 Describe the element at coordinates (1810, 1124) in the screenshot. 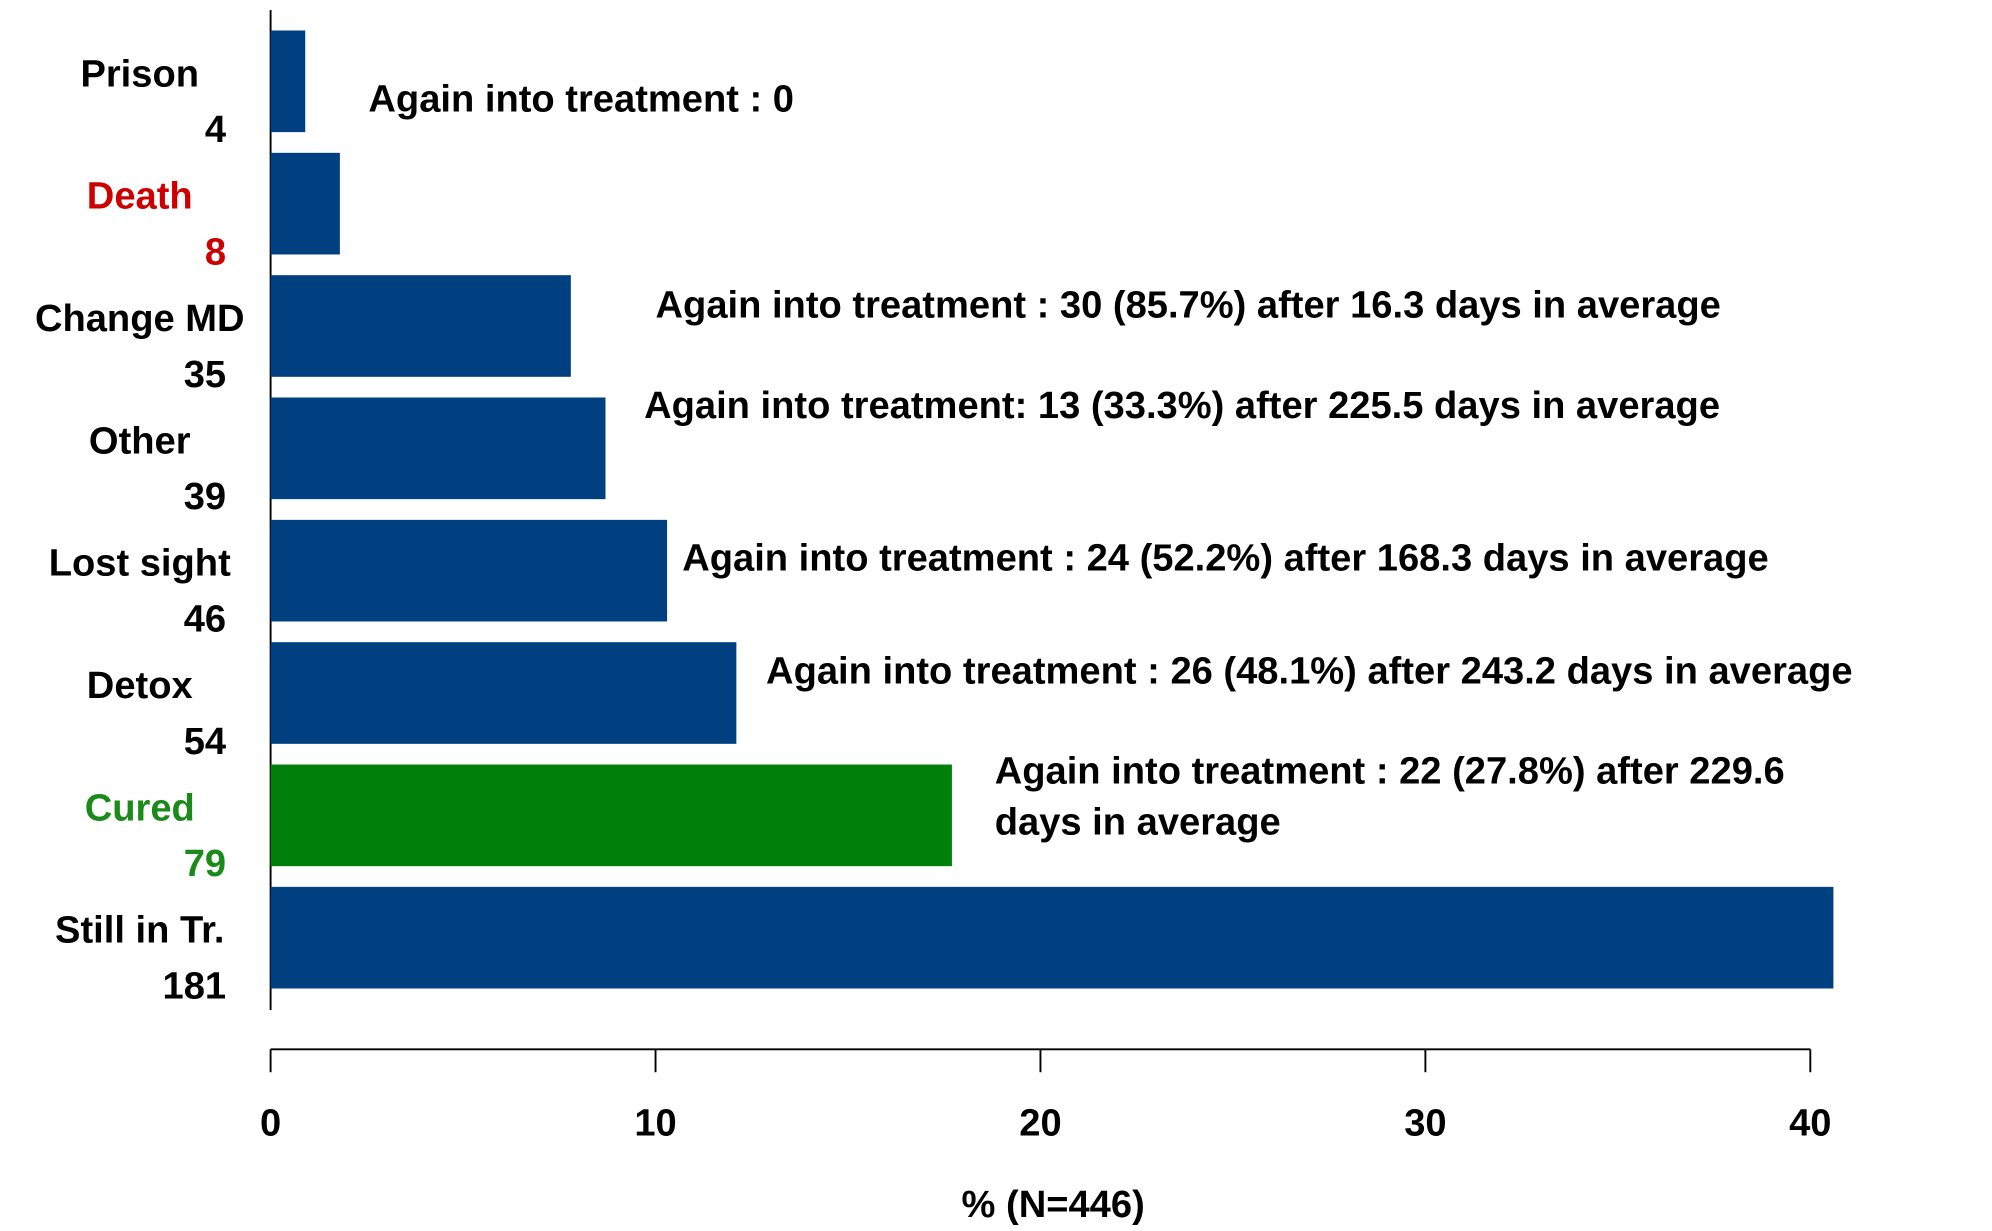

I see `x-tick-label: 40` at that location.